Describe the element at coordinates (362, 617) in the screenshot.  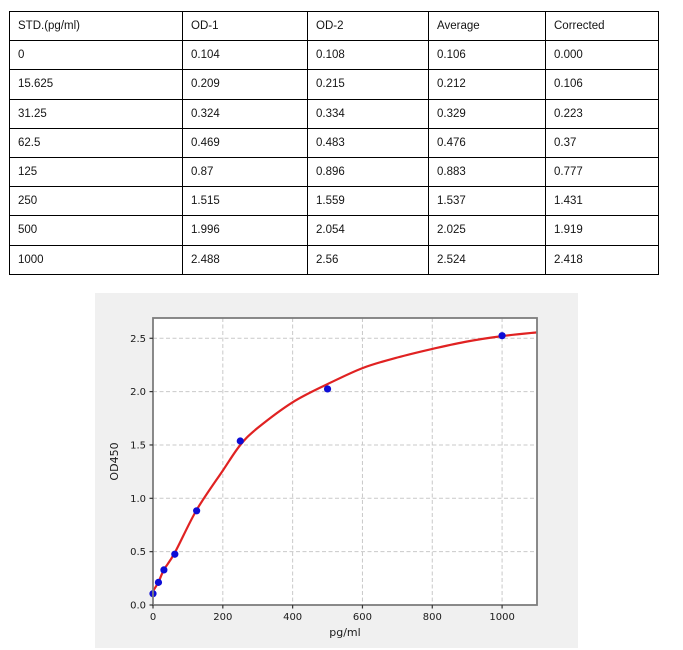
I see `x-tick-label: 600` at that location.